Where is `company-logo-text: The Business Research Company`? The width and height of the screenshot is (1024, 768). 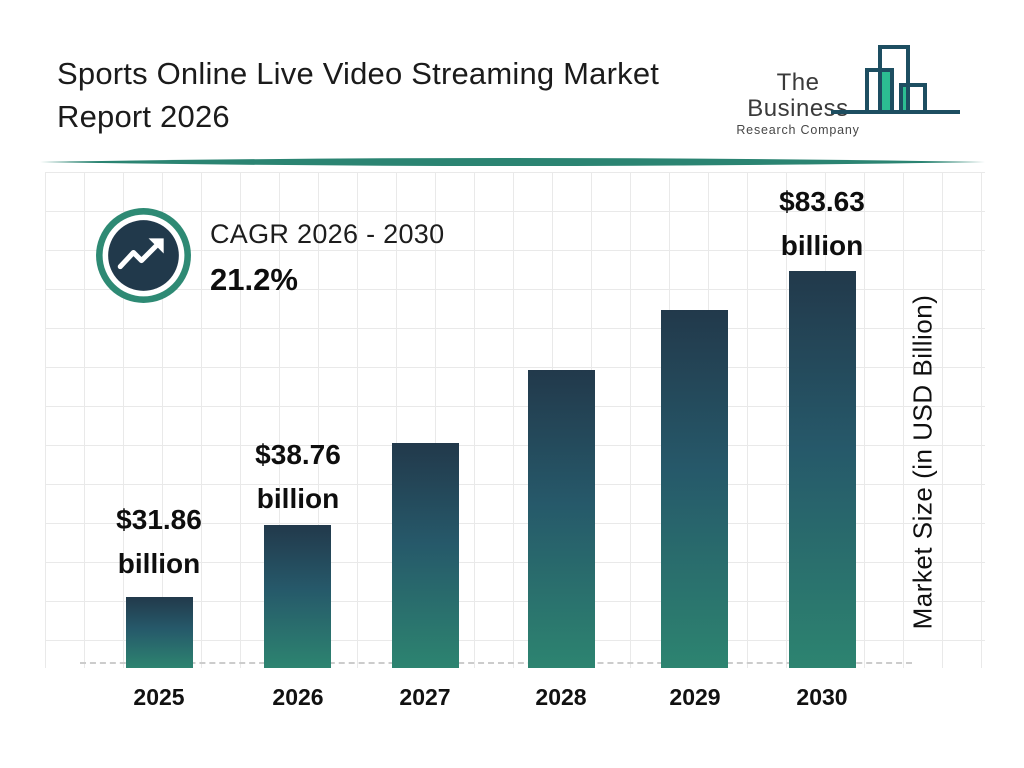 company-logo-text: The Business Research Company is located at coordinates (798, 103).